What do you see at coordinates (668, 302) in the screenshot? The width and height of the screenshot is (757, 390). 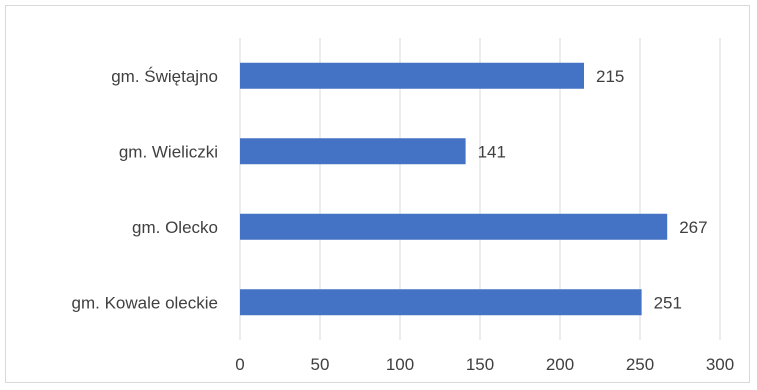 I see `data-label: 251` at bounding box center [668, 302].